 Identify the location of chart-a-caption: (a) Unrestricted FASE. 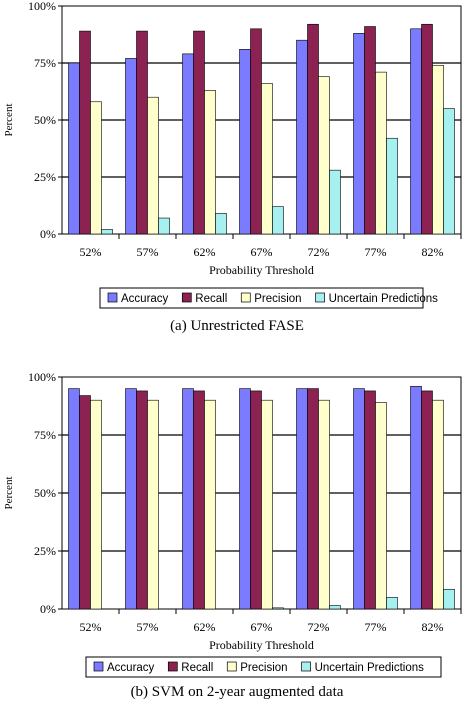
(237, 326).